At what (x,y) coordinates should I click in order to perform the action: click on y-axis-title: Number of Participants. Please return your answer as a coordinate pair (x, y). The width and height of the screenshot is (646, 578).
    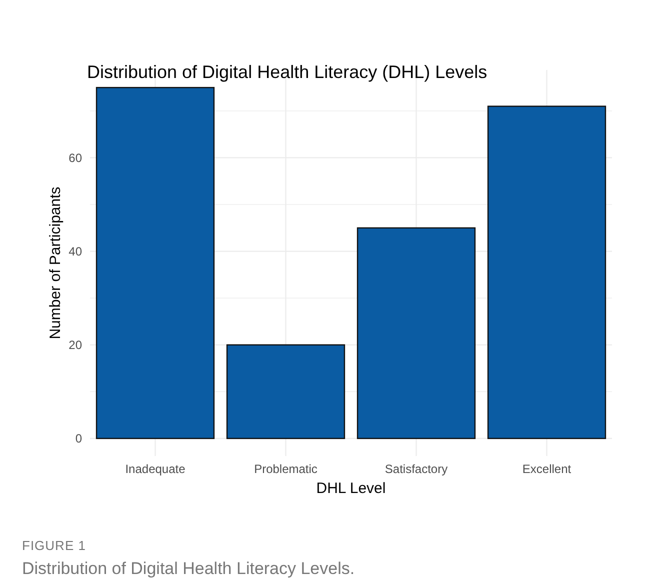
    Looking at the image, I should click on (55, 263).